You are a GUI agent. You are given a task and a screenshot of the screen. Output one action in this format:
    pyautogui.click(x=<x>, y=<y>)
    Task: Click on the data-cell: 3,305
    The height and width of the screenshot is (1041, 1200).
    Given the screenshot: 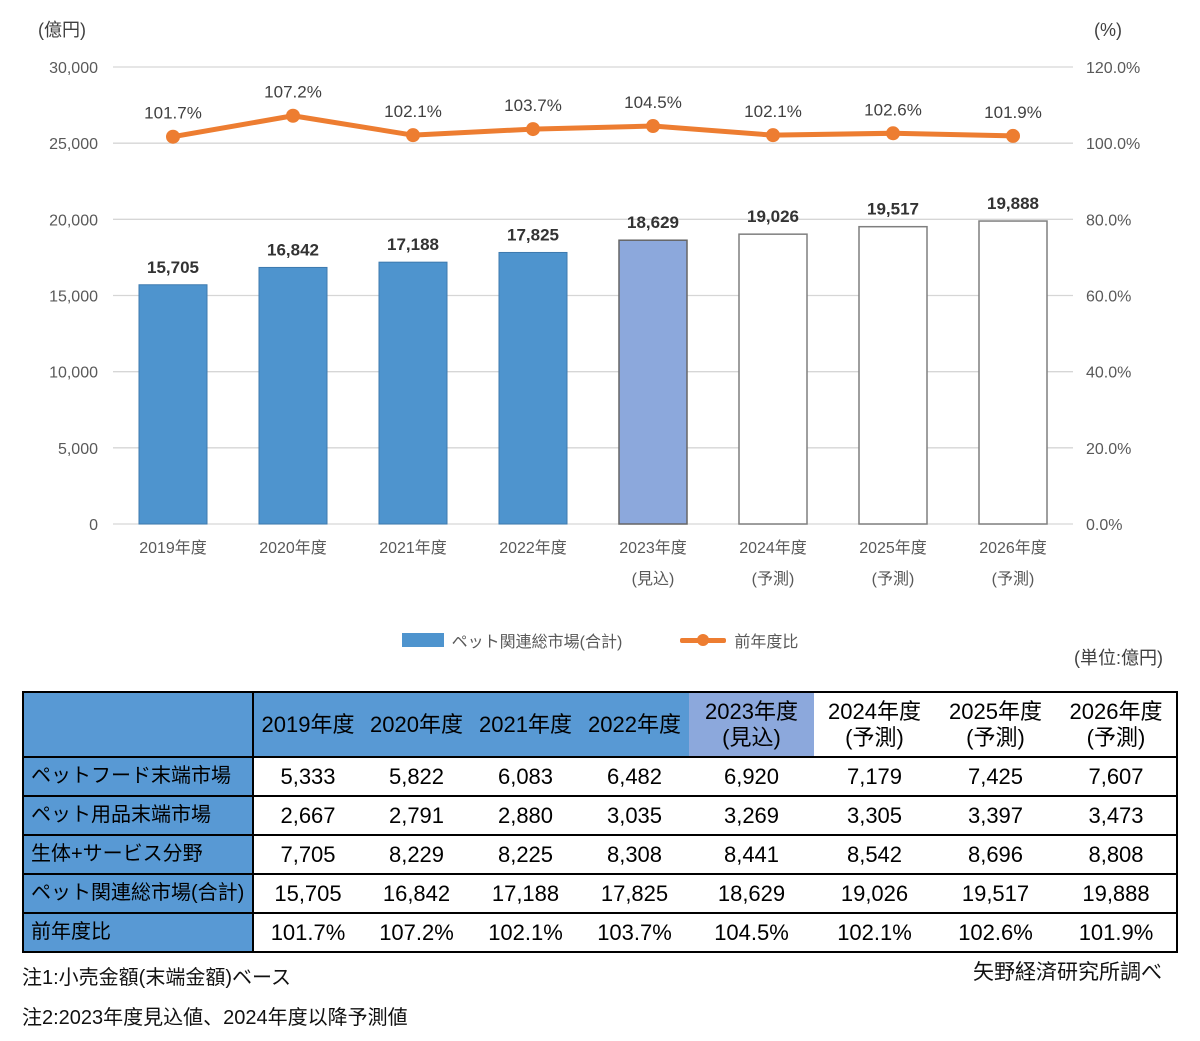 What is the action you would take?
    pyautogui.click(x=874, y=815)
    